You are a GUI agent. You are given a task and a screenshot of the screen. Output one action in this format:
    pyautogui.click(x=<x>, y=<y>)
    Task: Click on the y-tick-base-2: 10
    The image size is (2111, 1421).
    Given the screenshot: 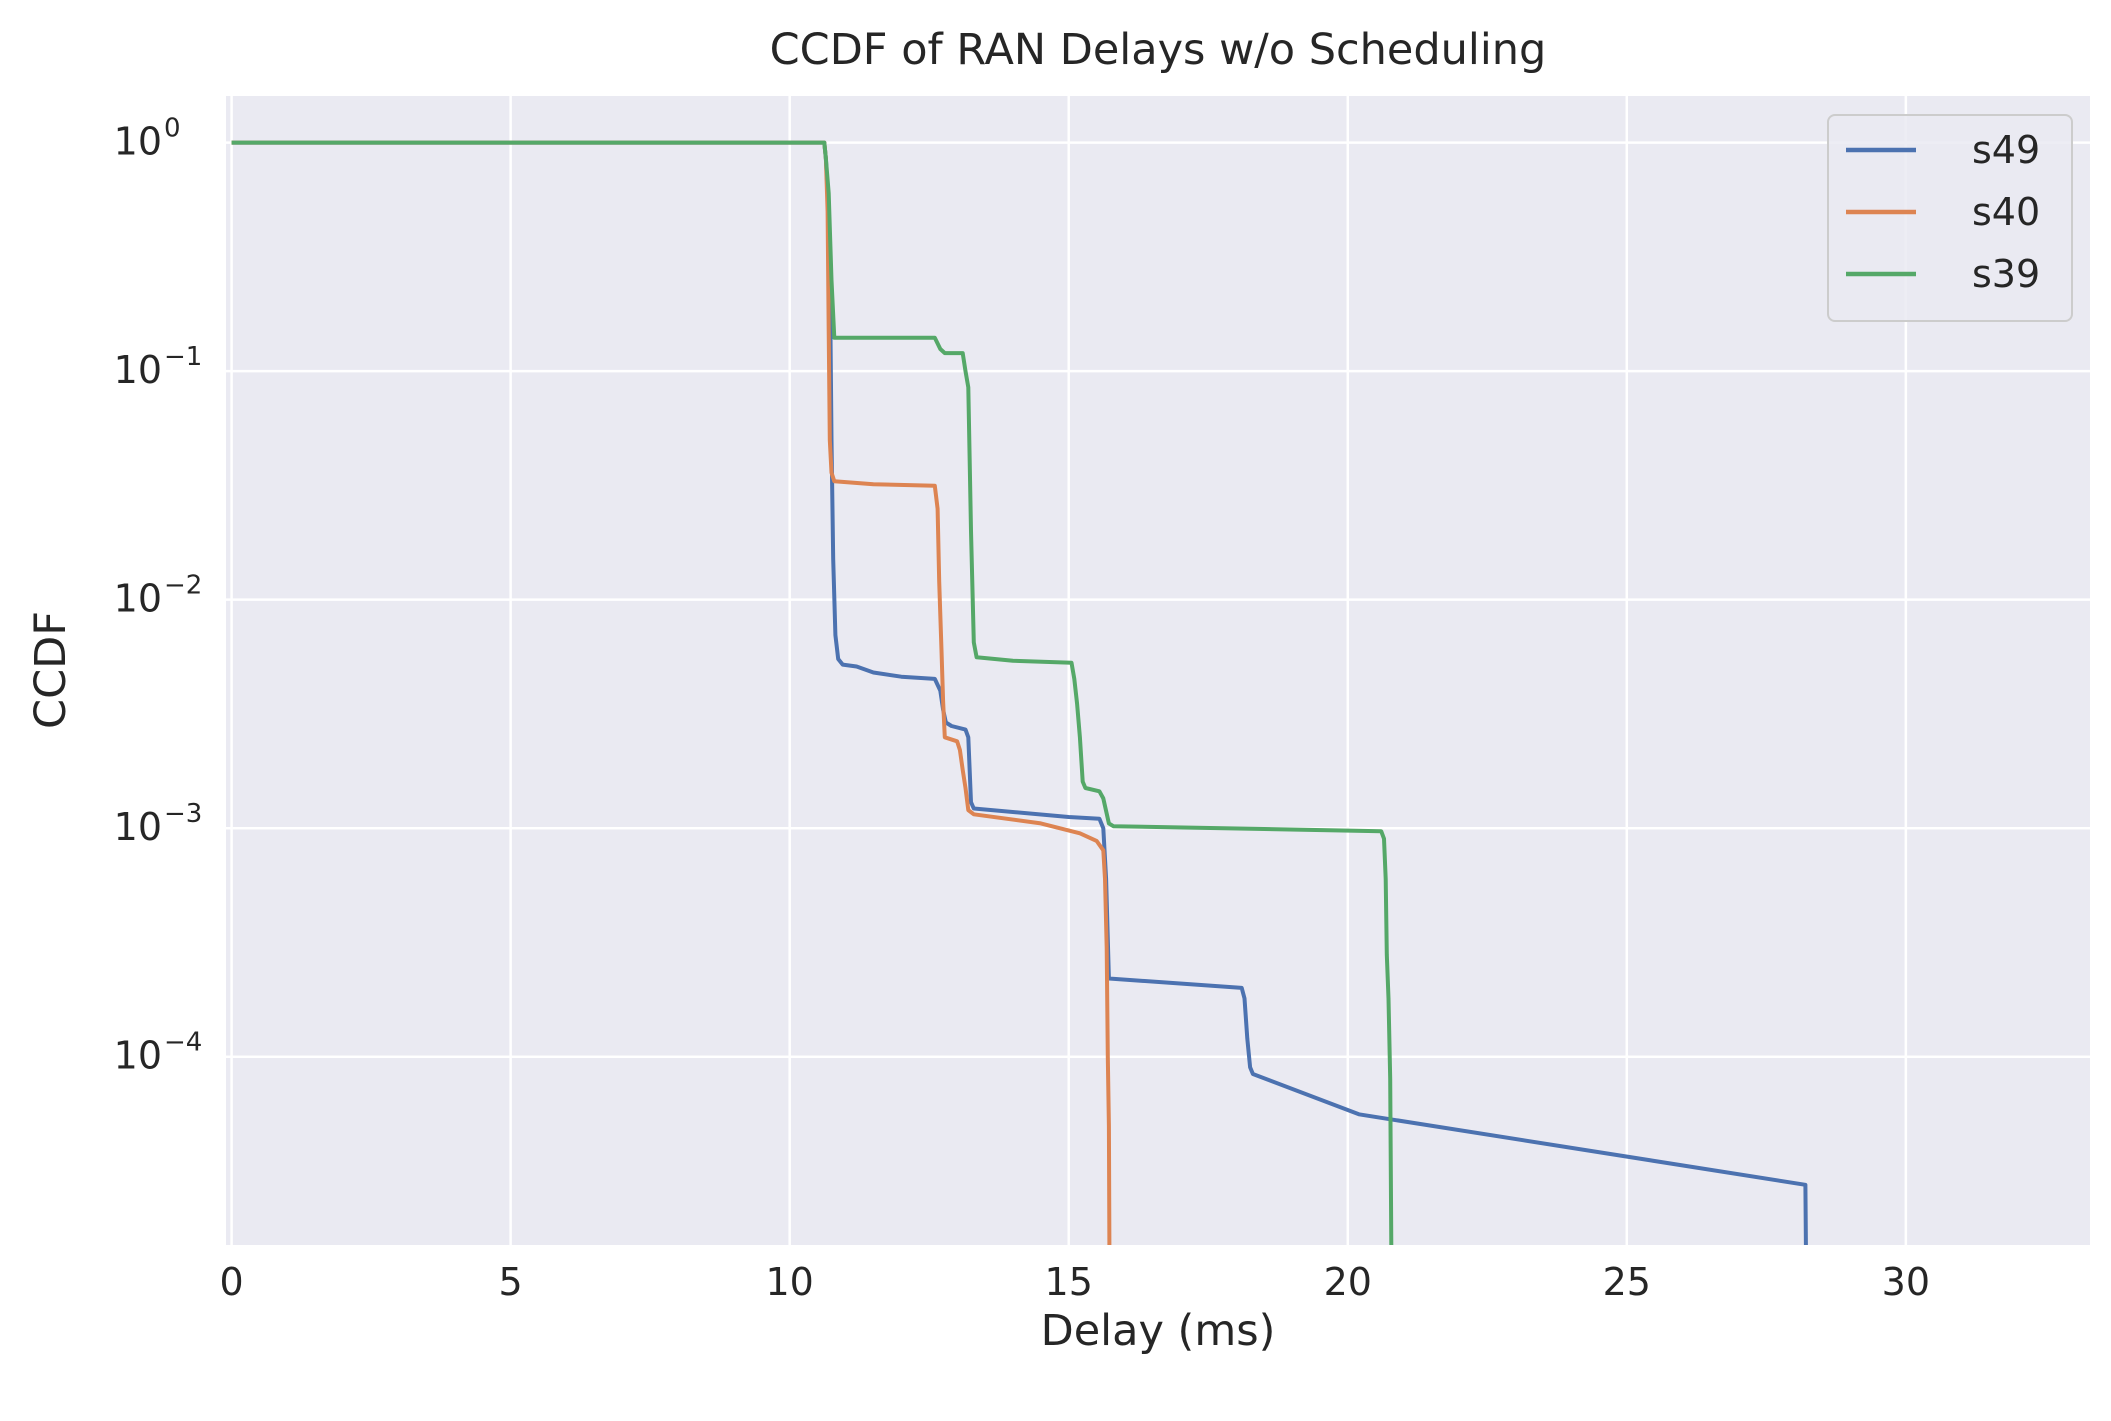 What is the action you would take?
    pyautogui.click(x=138, y=599)
    